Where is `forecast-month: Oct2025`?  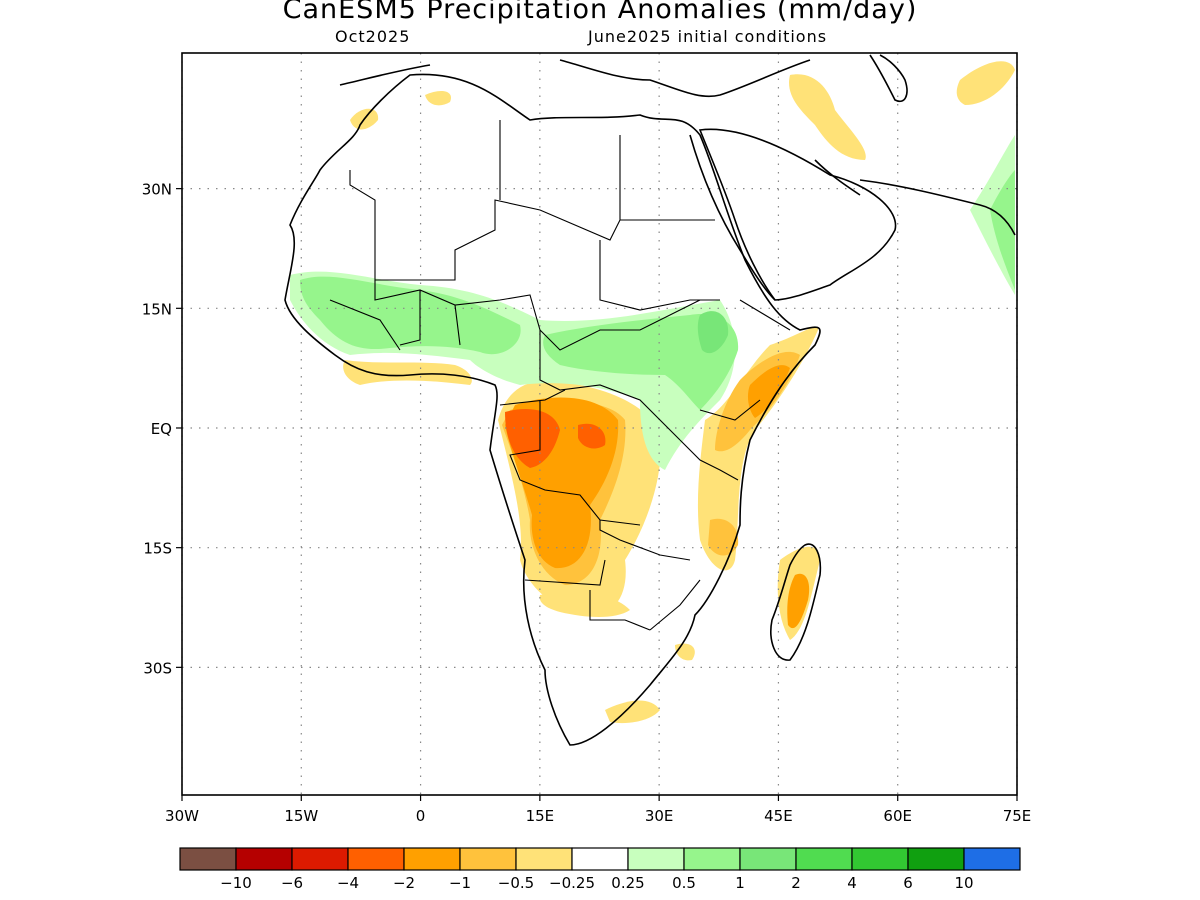
forecast-month: Oct2025 is located at coordinates (373, 36).